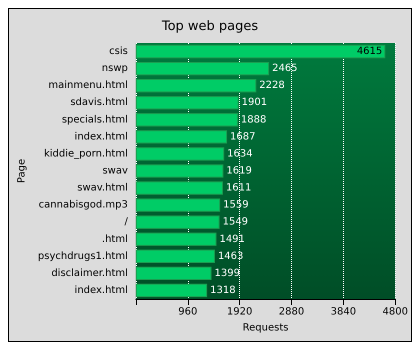 The image size is (420, 350). Describe the element at coordinates (118, 52) in the screenshot. I see `y-tick-label: csis` at that location.